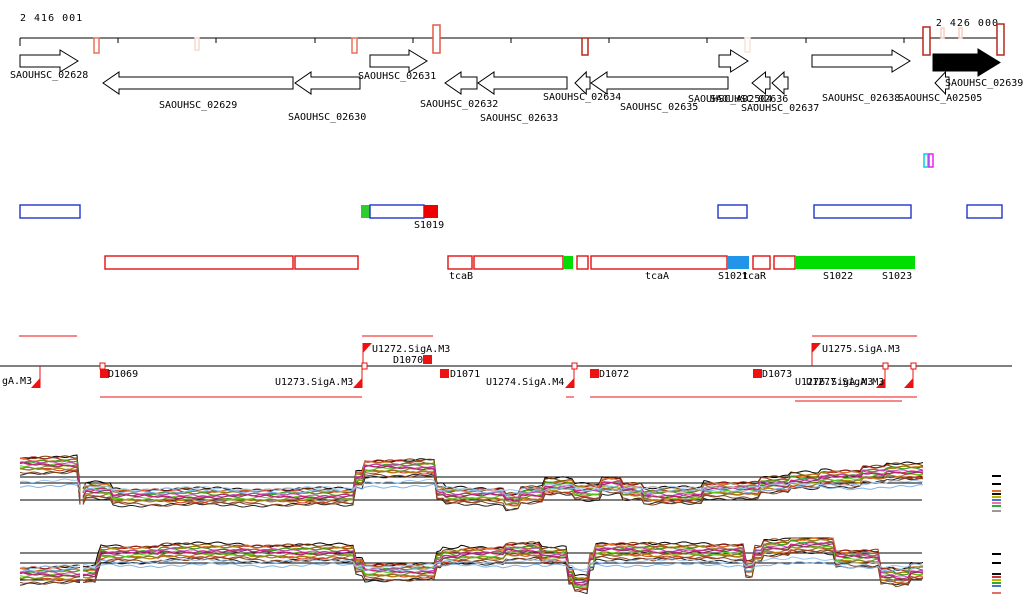 This screenshot has width=1024, height=611. Describe the element at coordinates (845, 382) in the screenshot. I see `transcript-end-label: U1277.SigA.M3` at that location.